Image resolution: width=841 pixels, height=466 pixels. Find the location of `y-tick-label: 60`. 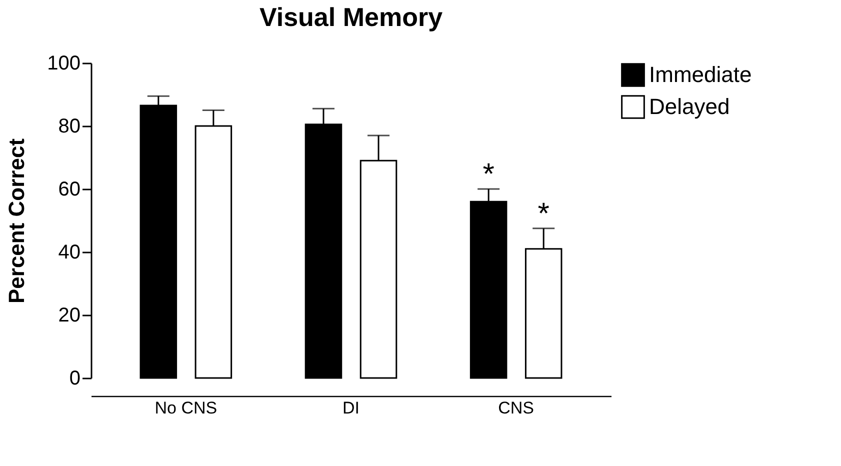

y-tick-label: 60 is located at coordinates (69, 189).